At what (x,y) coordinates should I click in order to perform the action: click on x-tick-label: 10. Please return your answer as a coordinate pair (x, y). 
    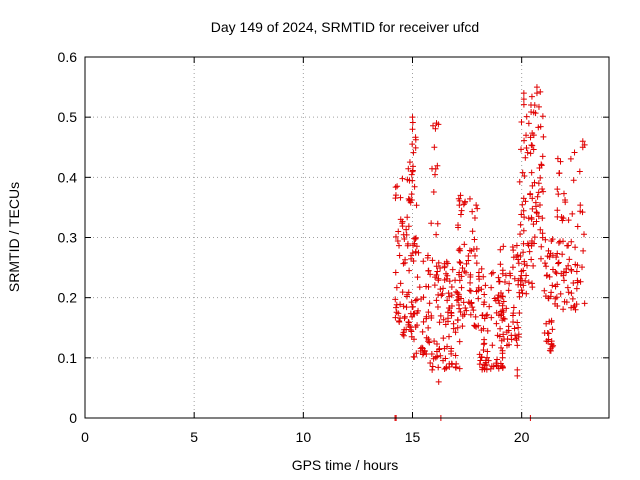
    Looking at the image, I should click on (304, 437).